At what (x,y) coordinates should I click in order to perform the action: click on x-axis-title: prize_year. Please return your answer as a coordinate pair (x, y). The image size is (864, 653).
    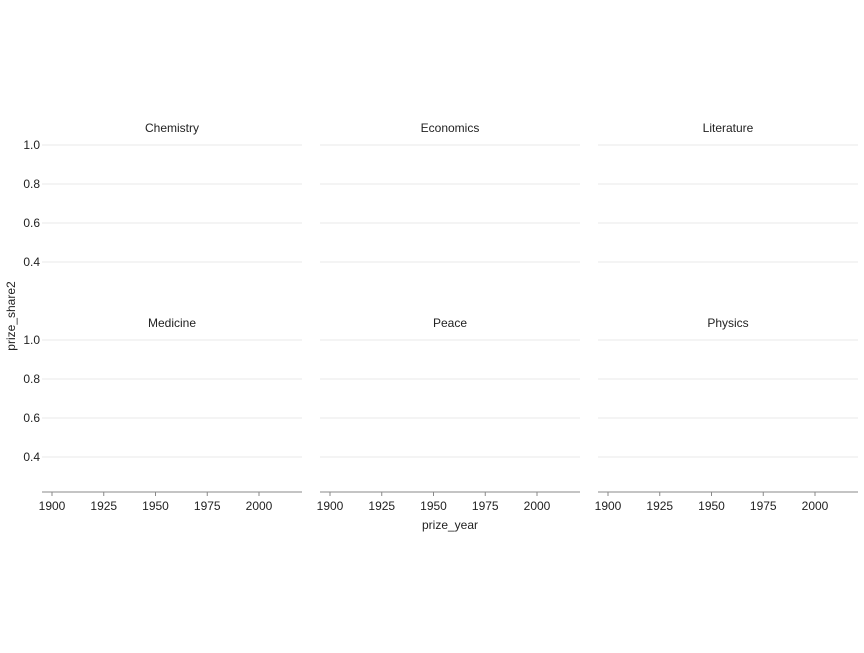
    Looking at the image, I should click on (450, 525).